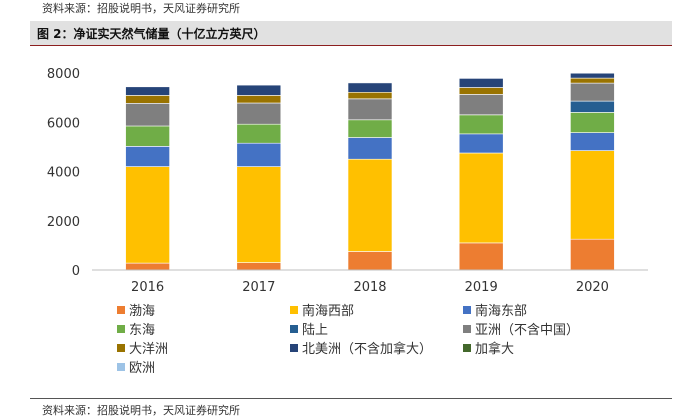  Describe the element at coordinates (76, 271) in the screenshot. I see `y-tick-label: 0` at that location.